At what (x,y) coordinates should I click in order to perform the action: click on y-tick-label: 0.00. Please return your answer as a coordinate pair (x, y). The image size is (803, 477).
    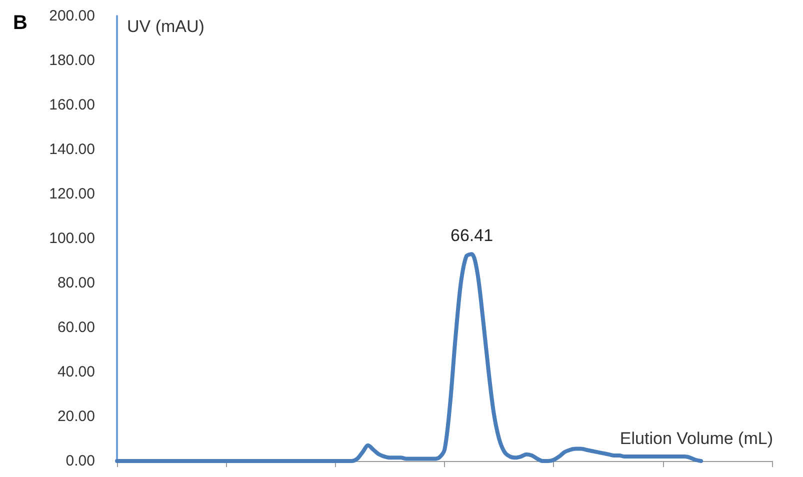
    Looking at the image, I should click on (80, 461).